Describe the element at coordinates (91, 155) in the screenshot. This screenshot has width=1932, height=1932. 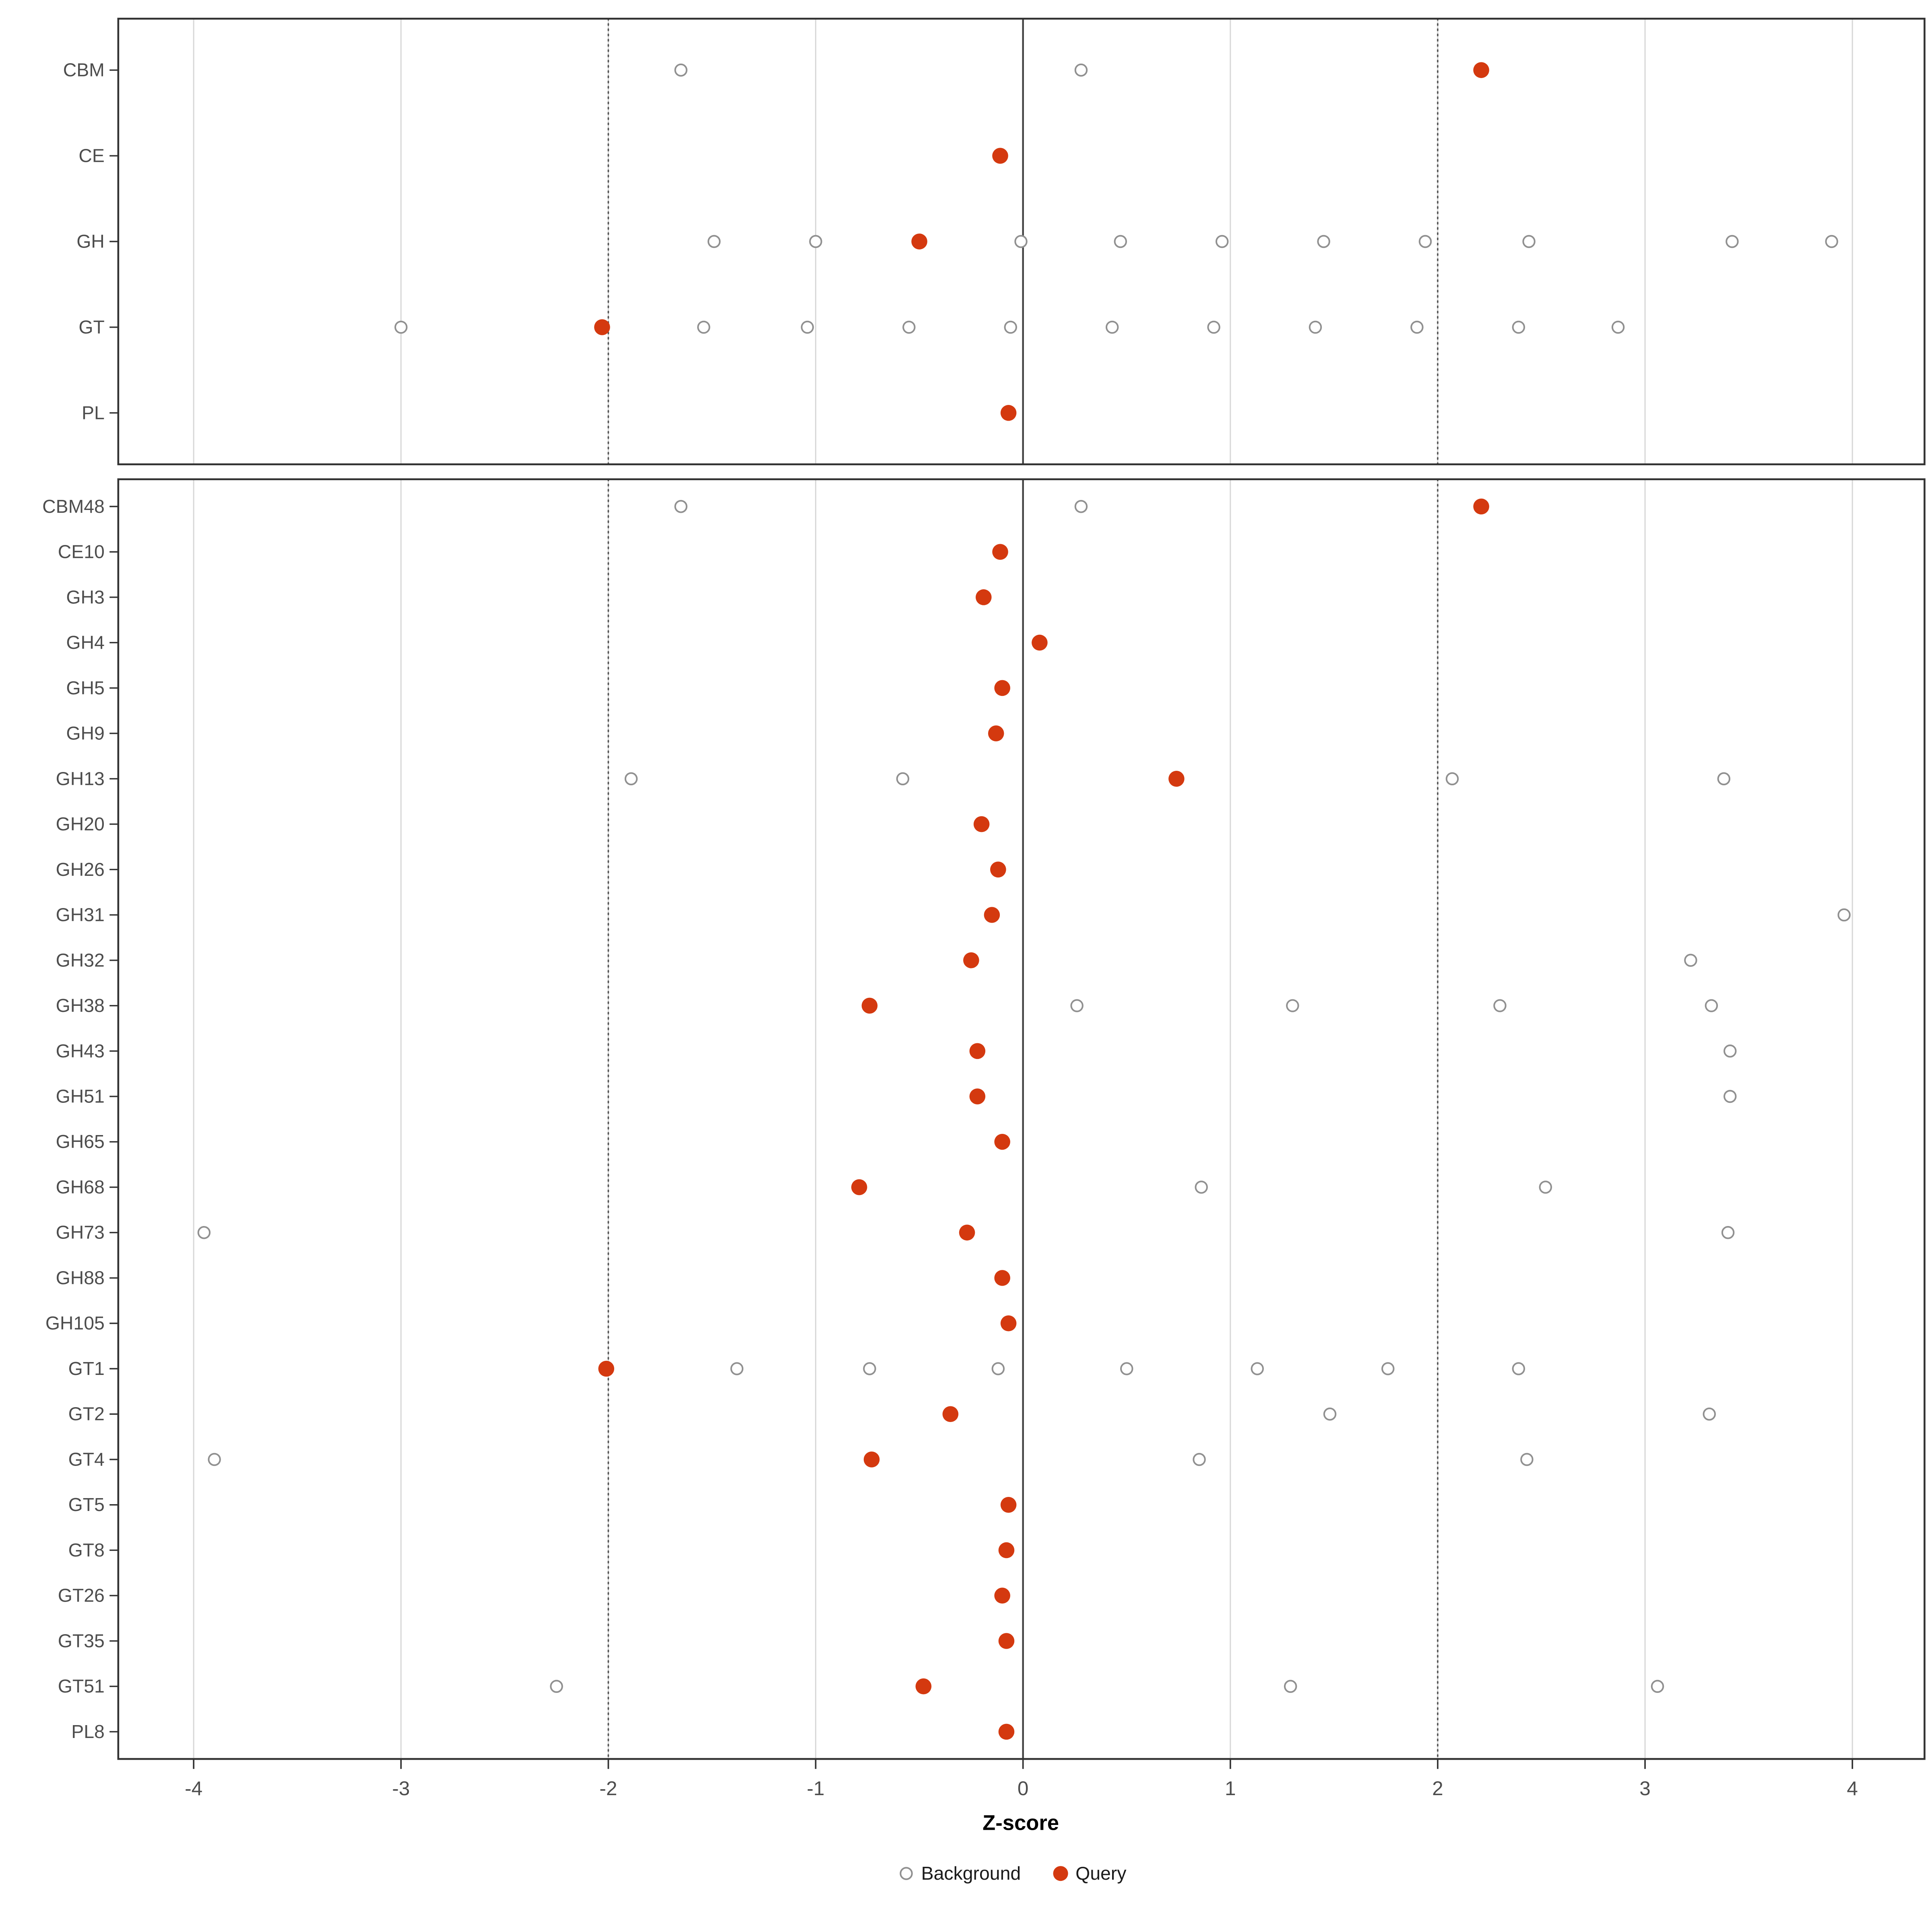
I see `category-label: CE` at that location.